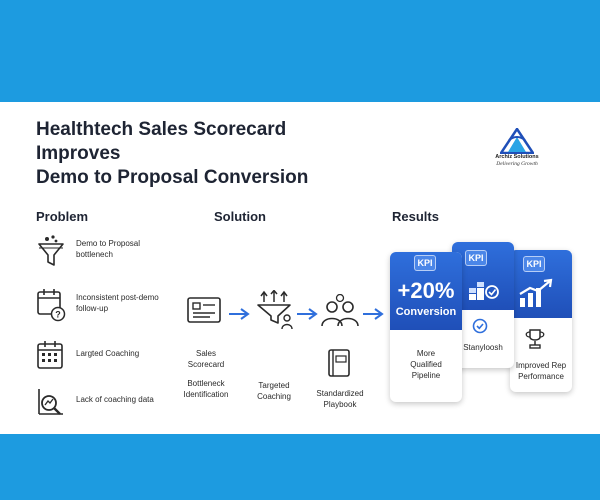  What do you see at coordinates (240, 216) in the screenshot?
I see `solution-heading: Solution` at bounding box center [240, 216].